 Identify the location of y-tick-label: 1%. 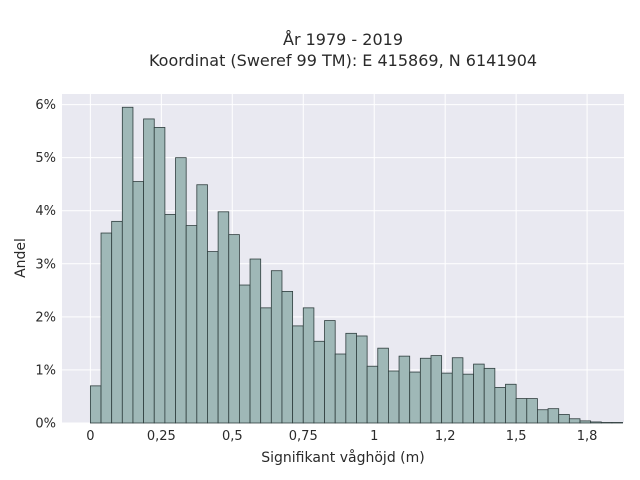
(45, 370).